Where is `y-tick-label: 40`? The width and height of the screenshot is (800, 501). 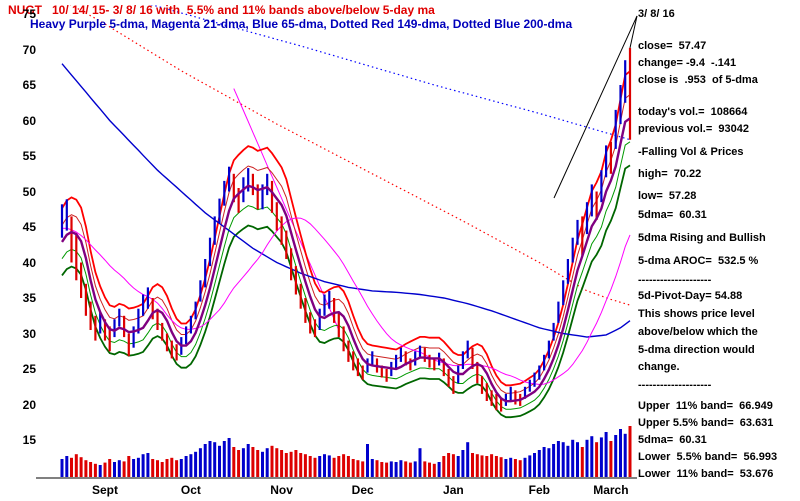 y-tick-label: 40 is located at coordinates (29, 262).